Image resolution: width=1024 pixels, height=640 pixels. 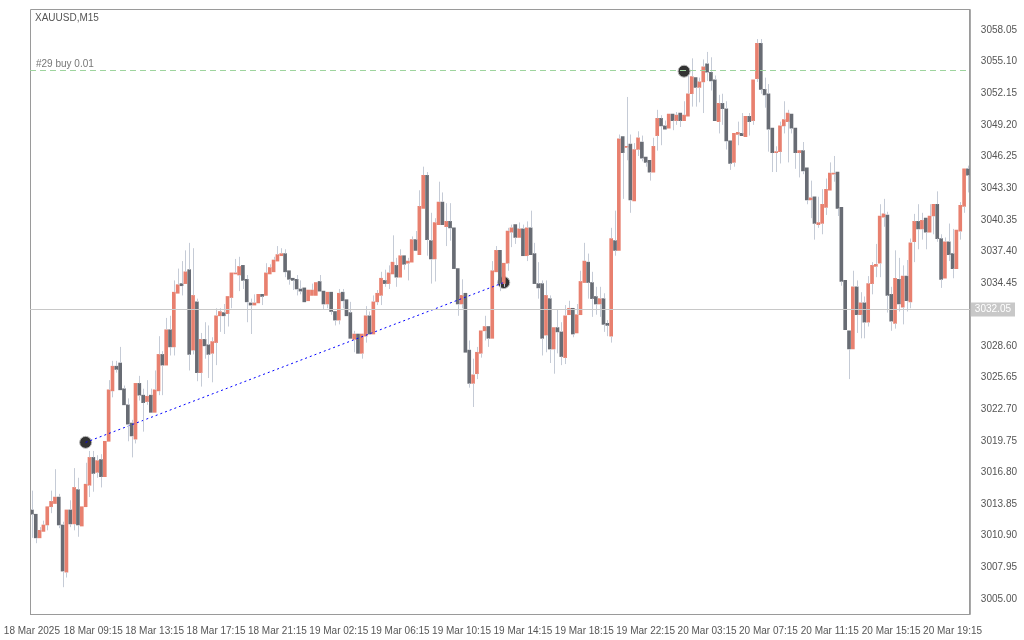 I want to click on x-tick-label: 18 Mar 09:15, so click(x=93, y=630).